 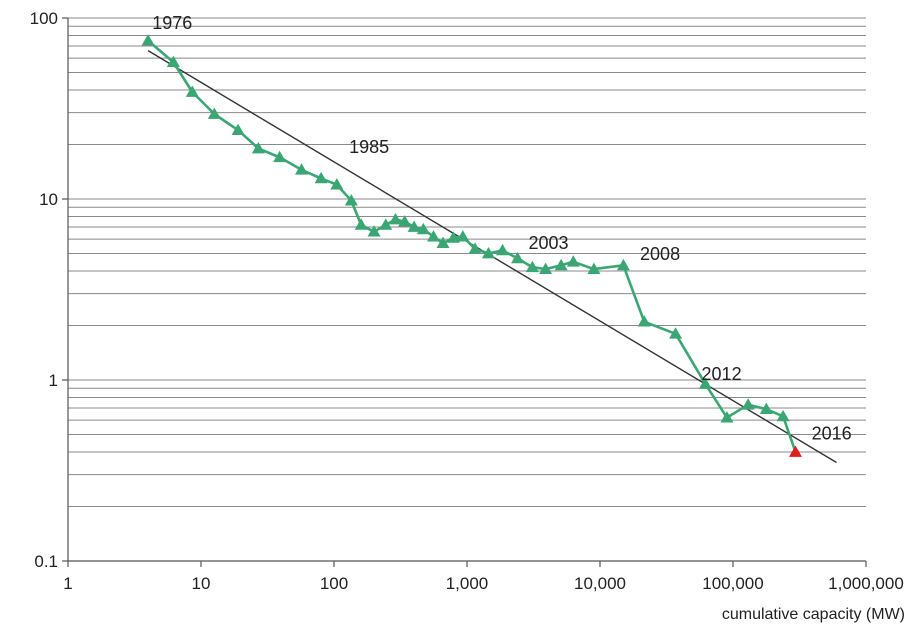 What do you see at coordinates (467, 583) in the screenshot?
I see `x-tick-label: 1,000` at bounding box center [467, 583].